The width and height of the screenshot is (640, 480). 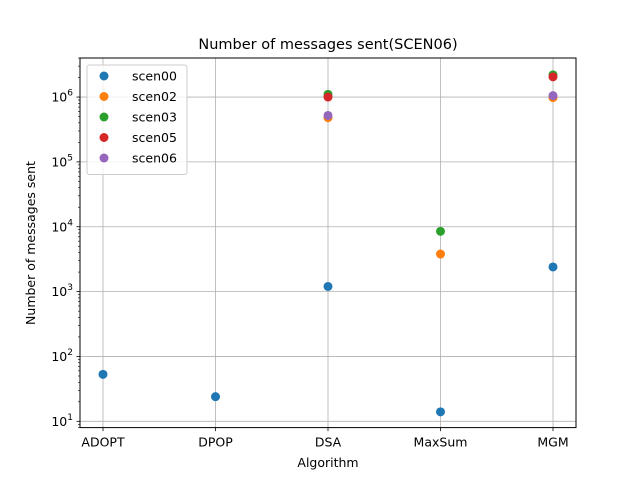 What do you see at coordinates (154, 137) in the screenshot?
I see `legend-label: scen05` at bounding box center [154, 137].